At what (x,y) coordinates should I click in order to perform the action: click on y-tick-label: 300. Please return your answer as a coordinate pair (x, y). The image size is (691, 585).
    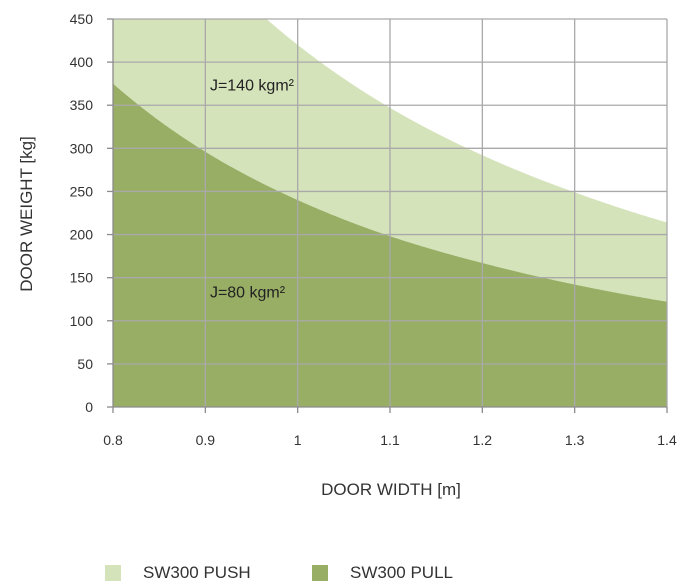
    Looking at the image, I should click on (82, 148).